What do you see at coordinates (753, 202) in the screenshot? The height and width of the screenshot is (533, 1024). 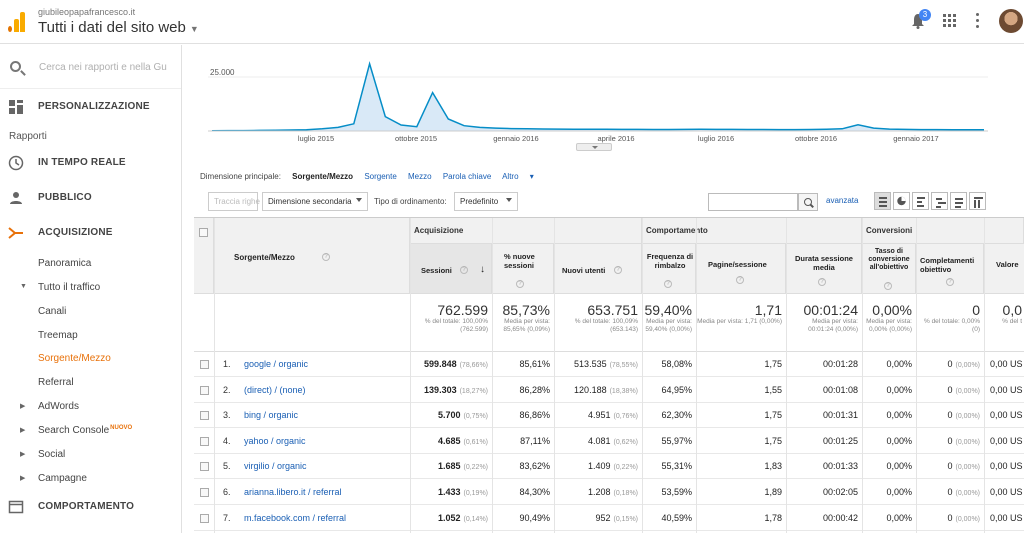 I see `table-filter-input` at bounding box center [753, 202].